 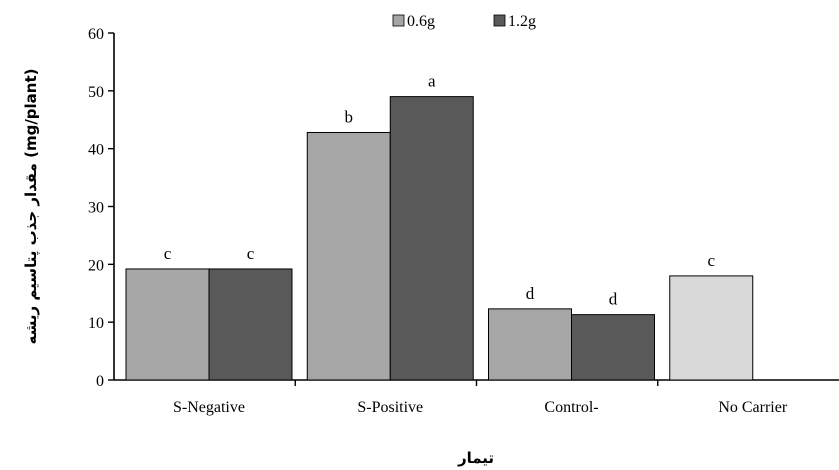 What do you see at coordinates (476, 397) in the screenshot?
I see `x-axis: S-Negative S-Positive Control- No Carrier` at bounding box center [476, 397].